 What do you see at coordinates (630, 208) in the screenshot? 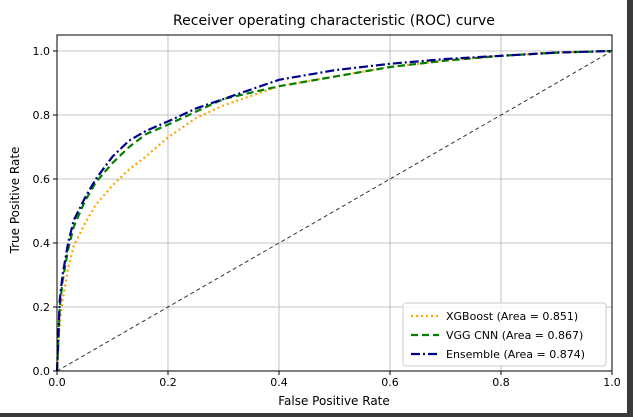
I see `window-edge` at bounding box center [630, 208].